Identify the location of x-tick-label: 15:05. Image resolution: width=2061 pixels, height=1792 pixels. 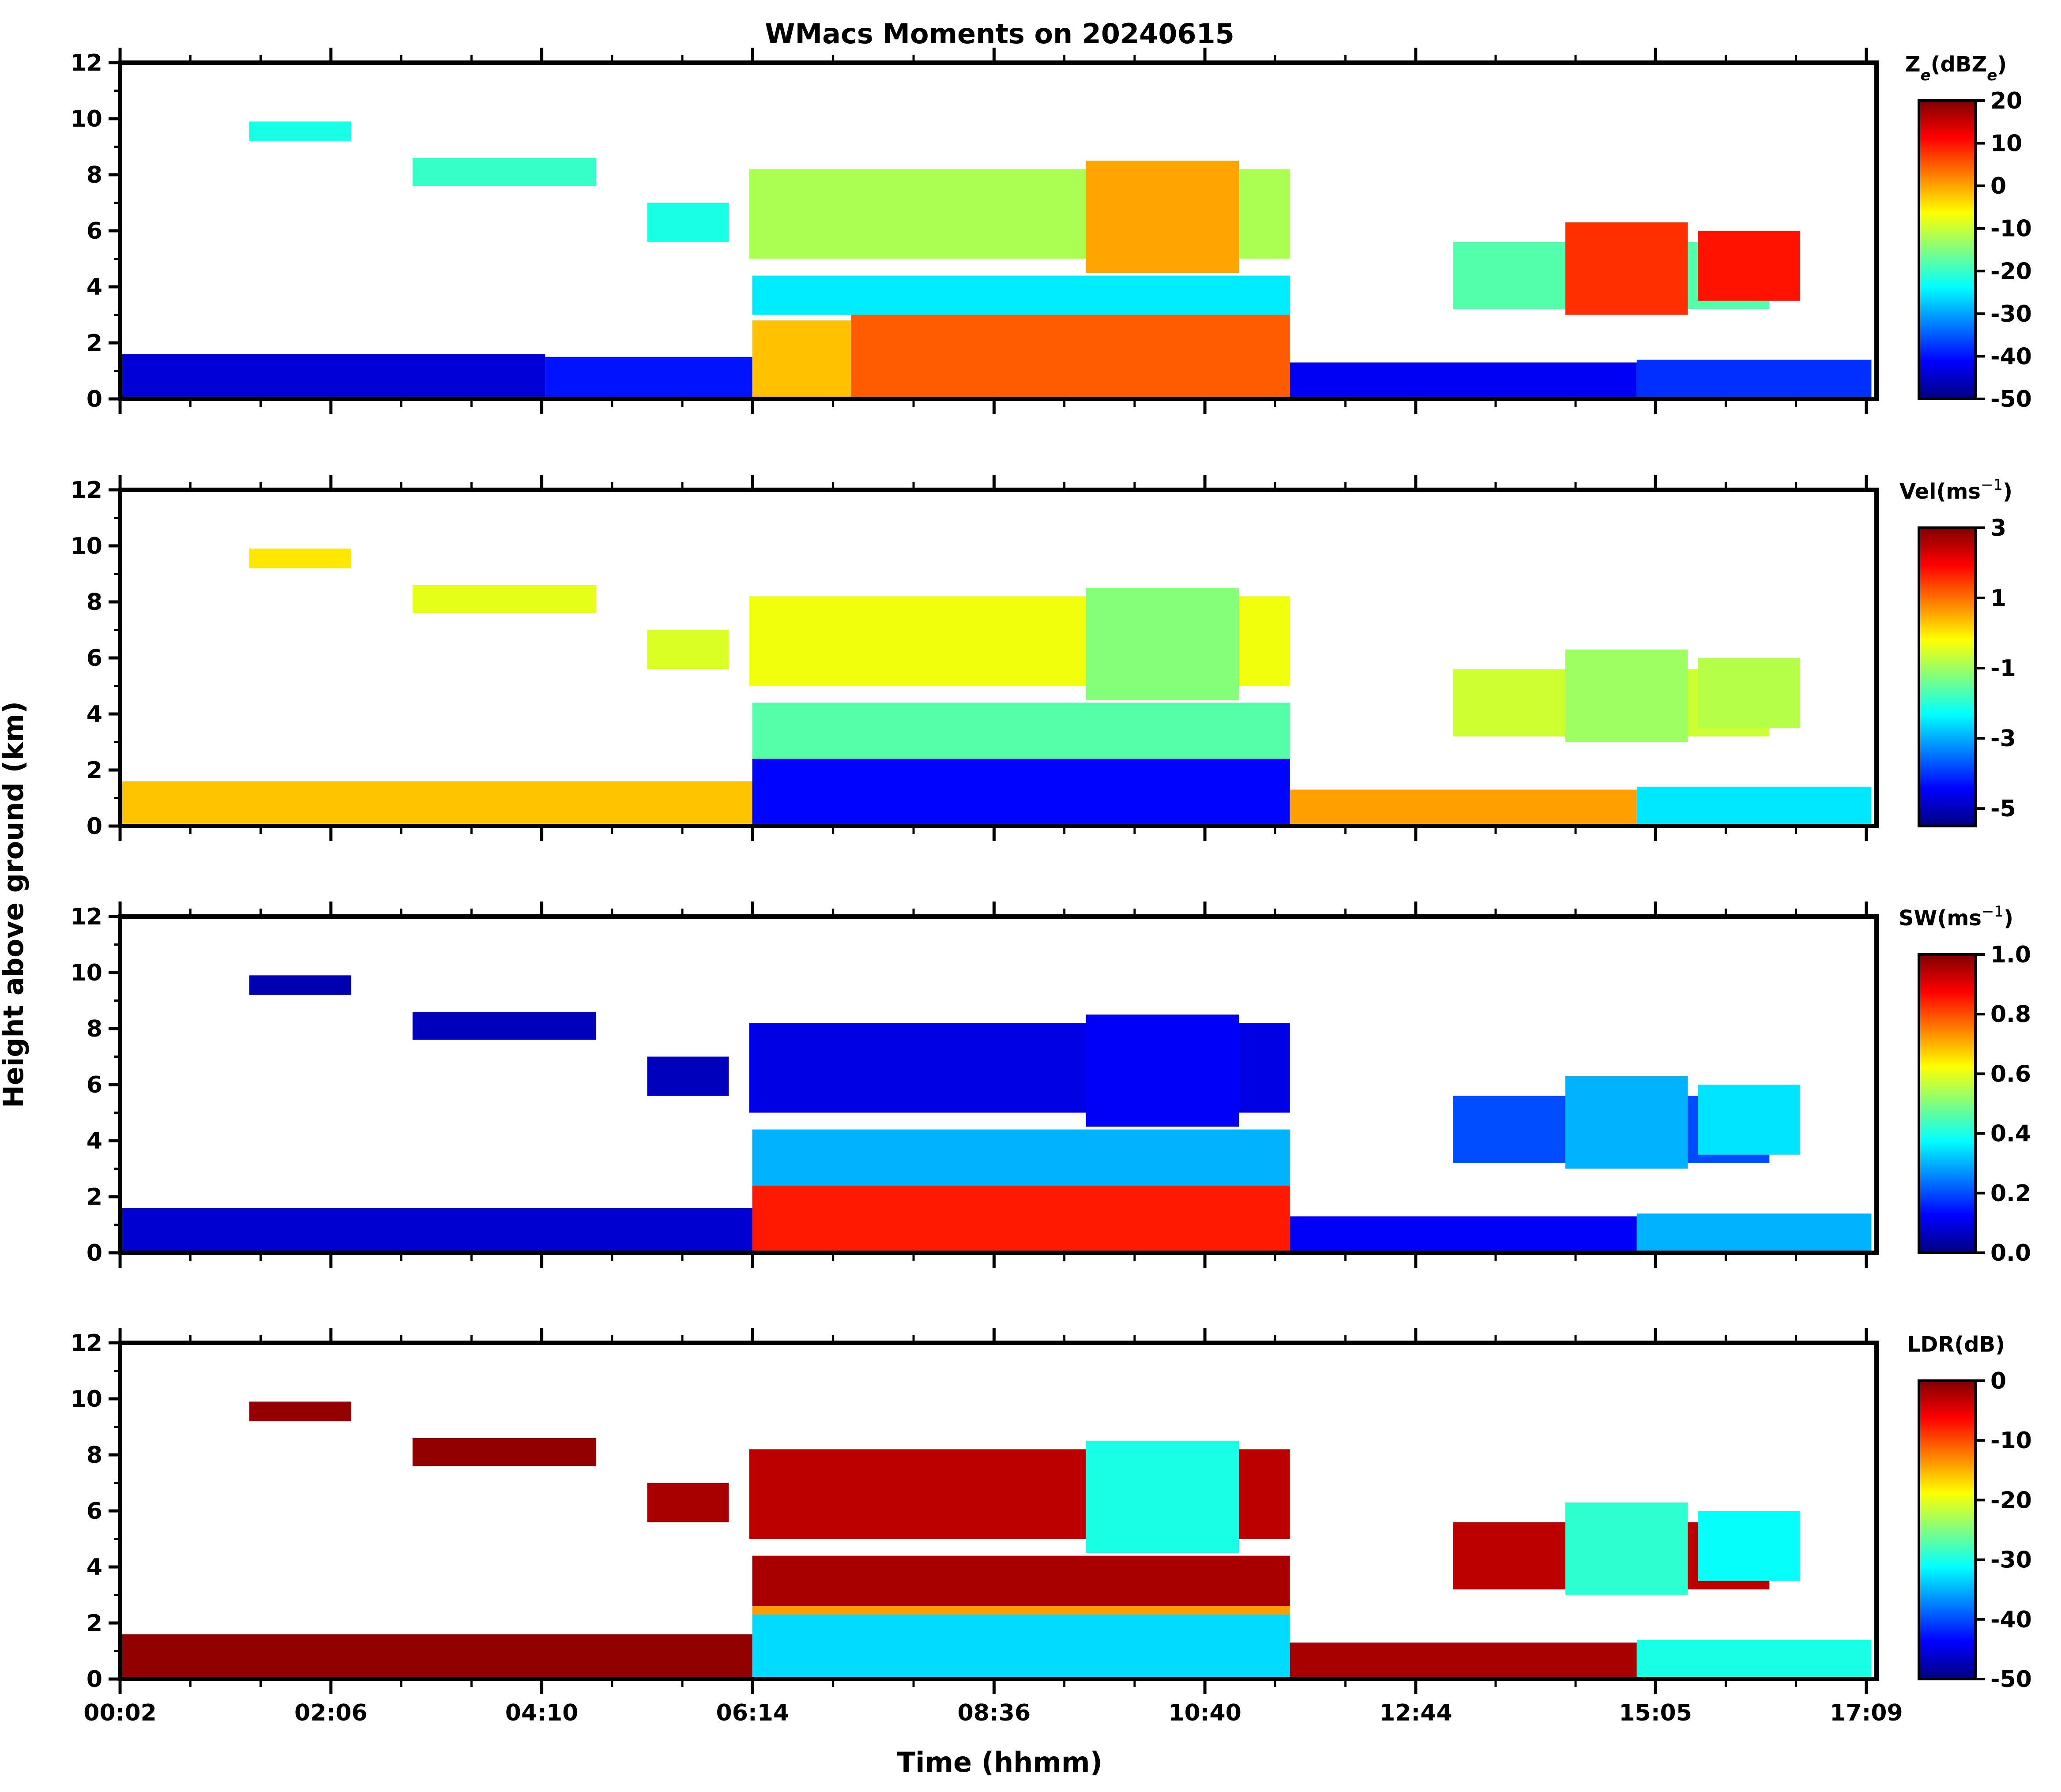
(1655, 1713).